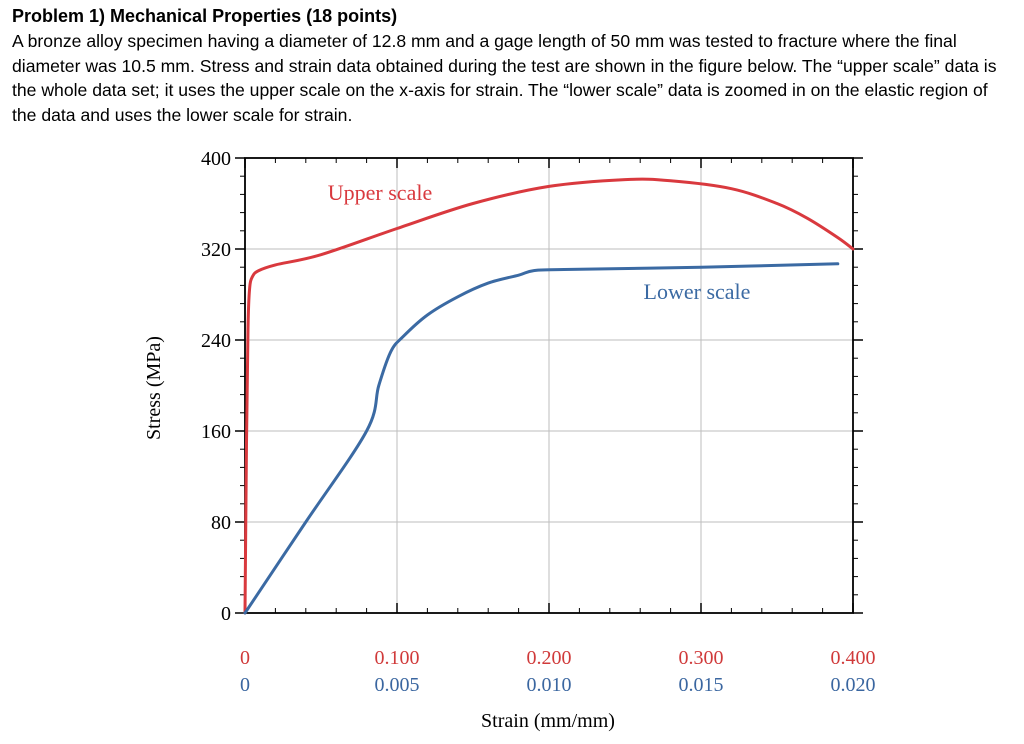  Describe the element at coordinates (549, 658) in the screenshot. I see `x-upper-tick-label: 0.200` at that location.